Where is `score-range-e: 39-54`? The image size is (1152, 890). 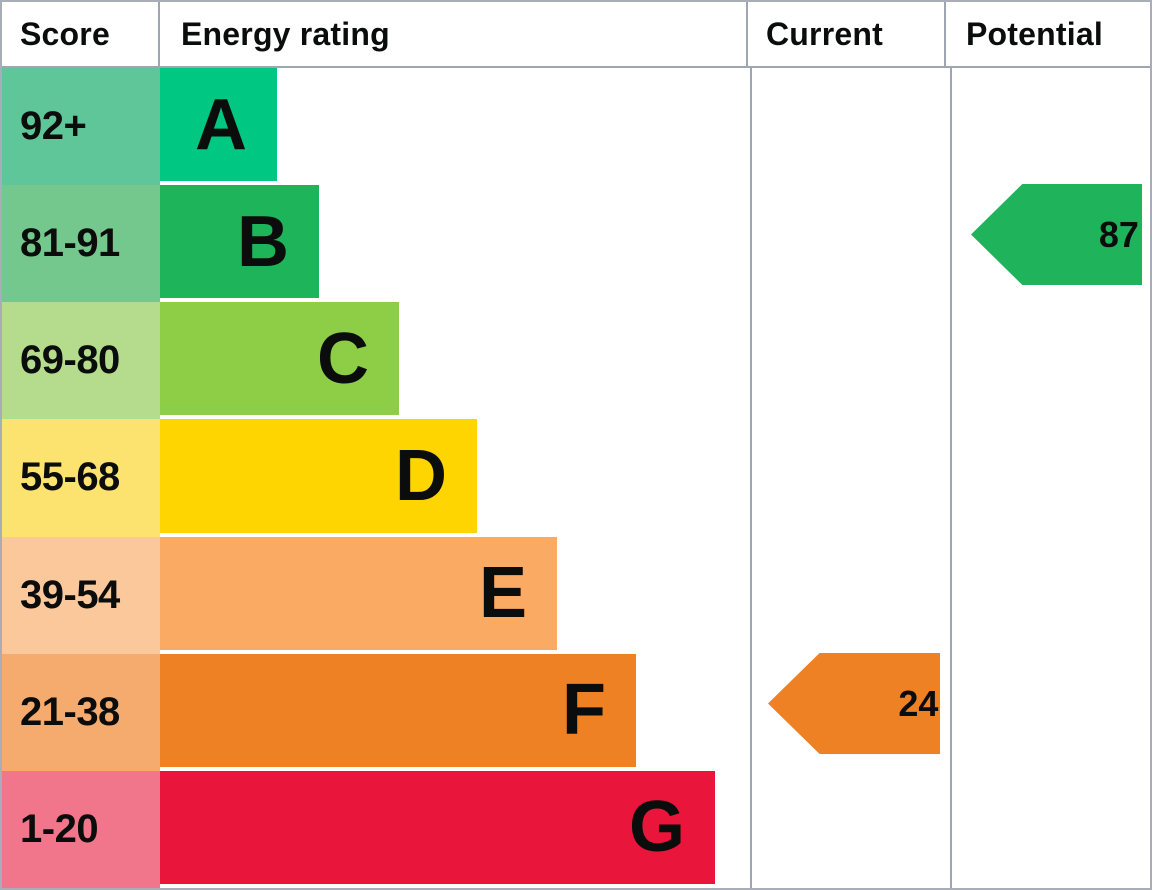 score-range-e: 39-54 is located at coordinates (70, 594).